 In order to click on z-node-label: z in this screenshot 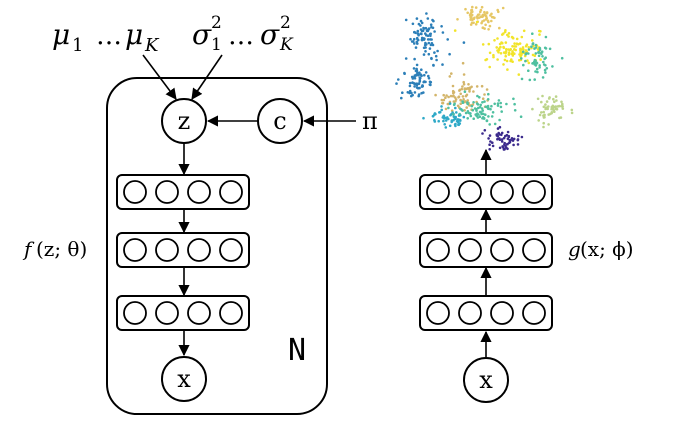, I will do `click(184, 121)`.